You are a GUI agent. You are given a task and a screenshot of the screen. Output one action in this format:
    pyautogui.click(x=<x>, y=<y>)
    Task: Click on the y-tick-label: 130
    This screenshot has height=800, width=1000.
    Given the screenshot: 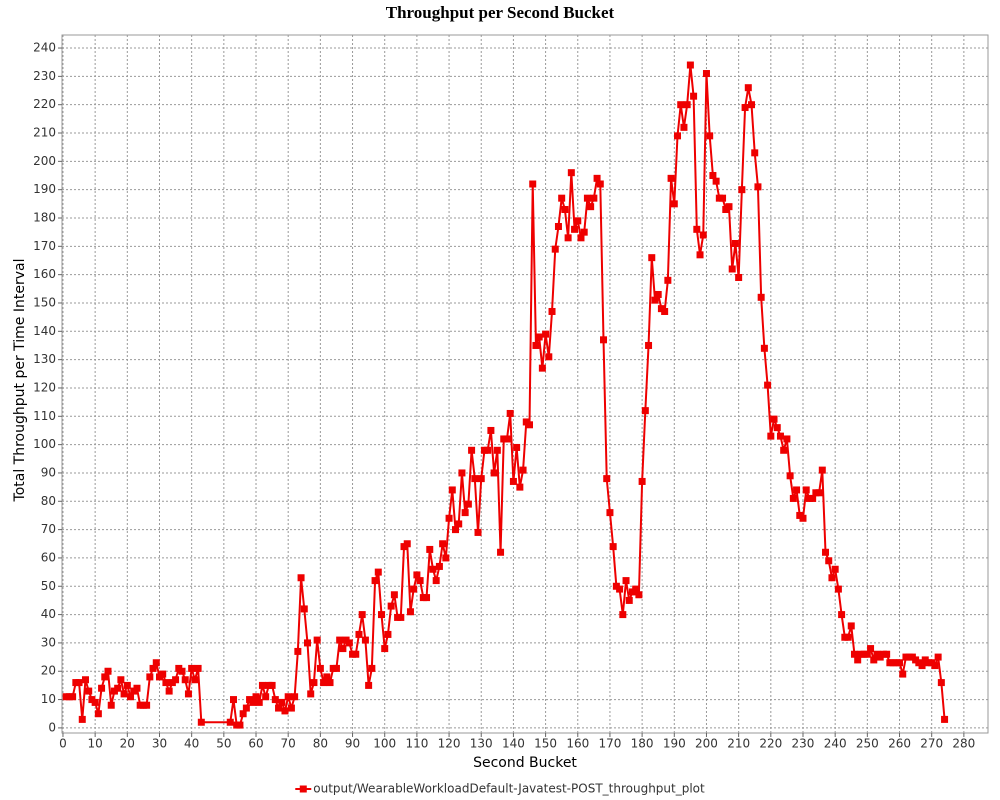 What is the action you would take?
    pyautogui.click(x=44, y=359)
    